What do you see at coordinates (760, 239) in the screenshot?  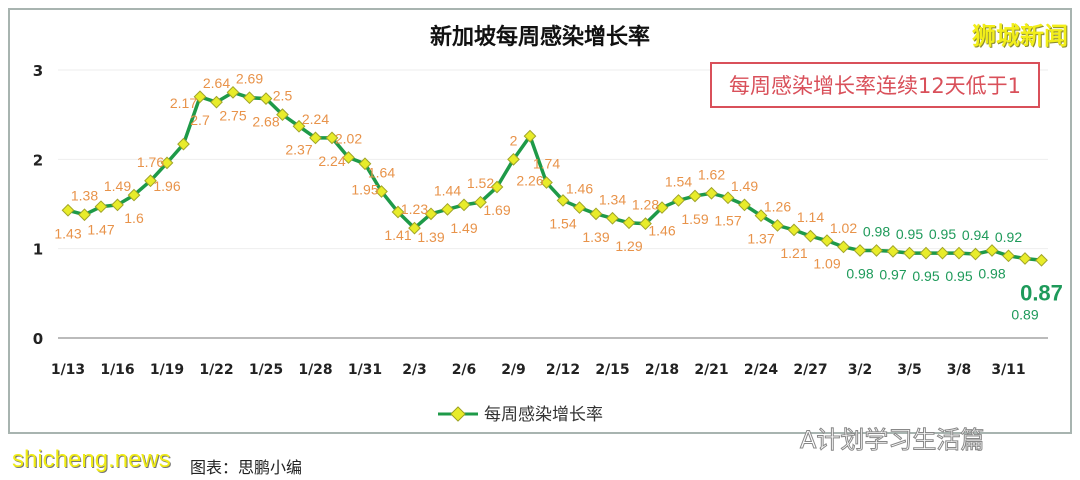 I see `data-label: 1.37` at bounding box center [760, 239].